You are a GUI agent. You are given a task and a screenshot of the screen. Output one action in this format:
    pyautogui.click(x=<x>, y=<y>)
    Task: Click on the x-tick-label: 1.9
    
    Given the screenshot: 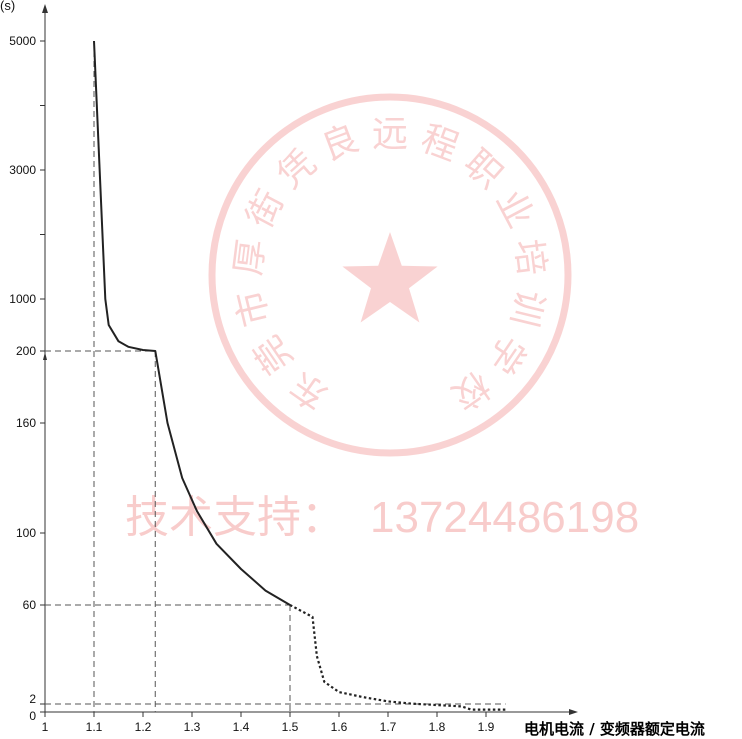 What is the action you would take?
    pyautogui.click(x=486, y=727)
    